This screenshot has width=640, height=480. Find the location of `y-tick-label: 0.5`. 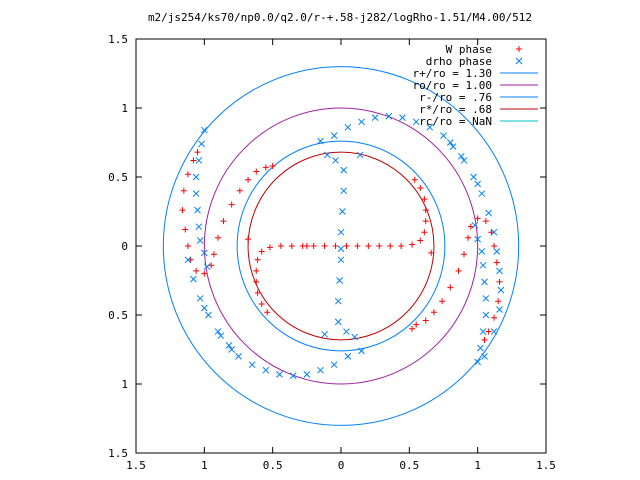

y-tick-label: 0.5 is located at coordinates (118, 315).